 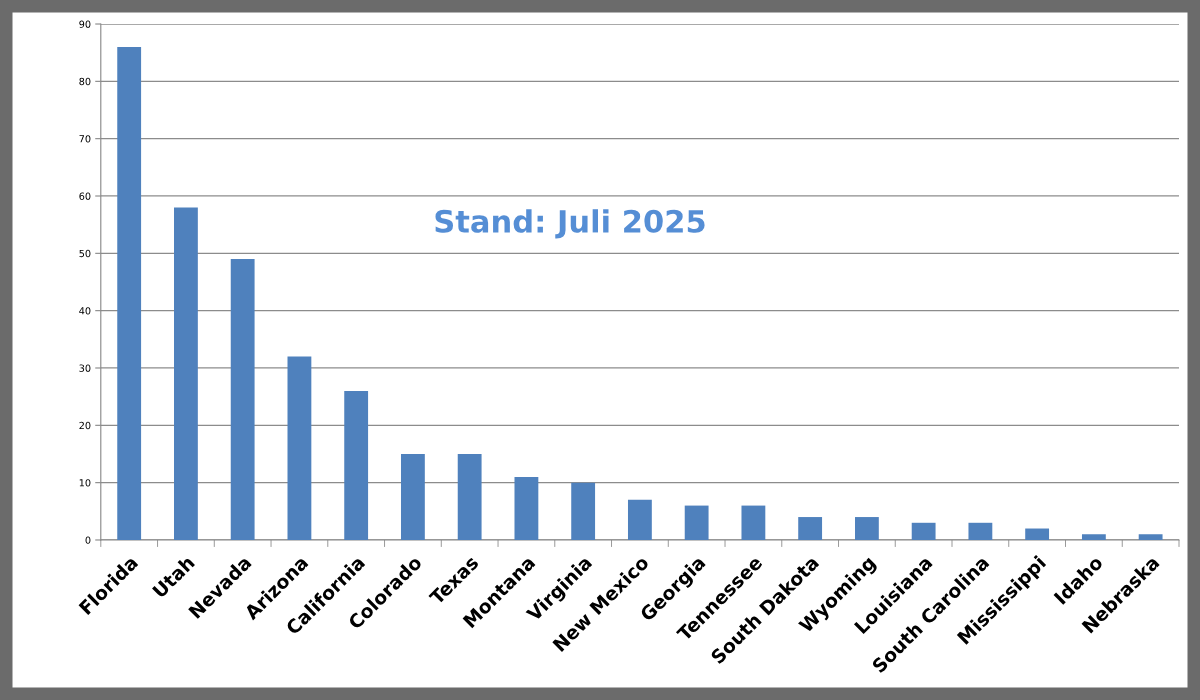 I want to click on y-tick-label: 20, so click(x=85, y=425).